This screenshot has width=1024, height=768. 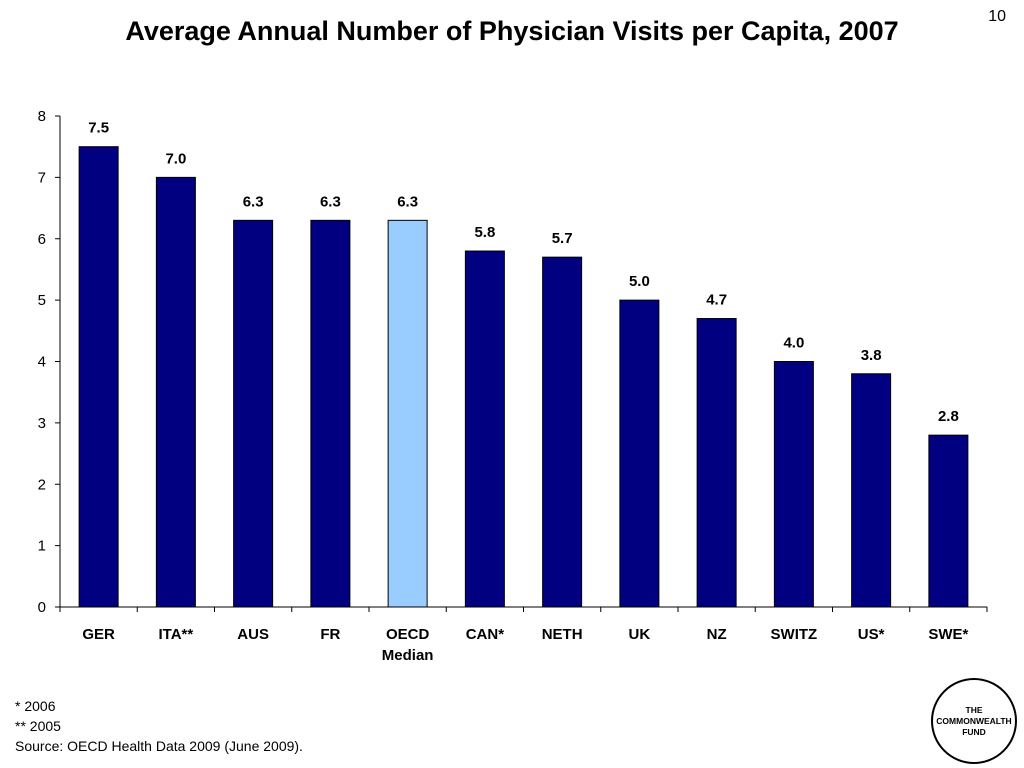 I want to click on data-label: 2.8, so click(x=948, y=416).